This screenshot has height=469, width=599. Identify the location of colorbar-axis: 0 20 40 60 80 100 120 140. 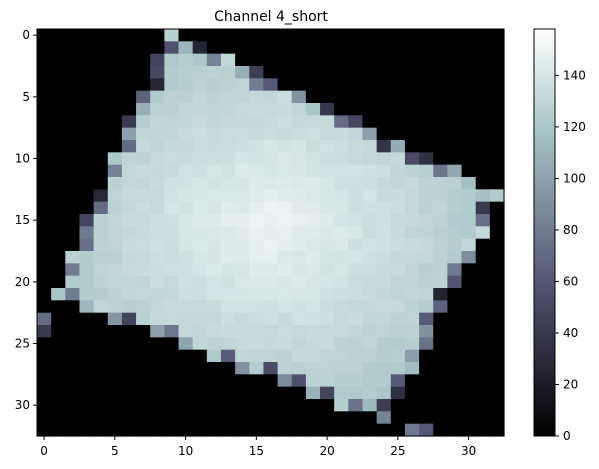
(570, 255).